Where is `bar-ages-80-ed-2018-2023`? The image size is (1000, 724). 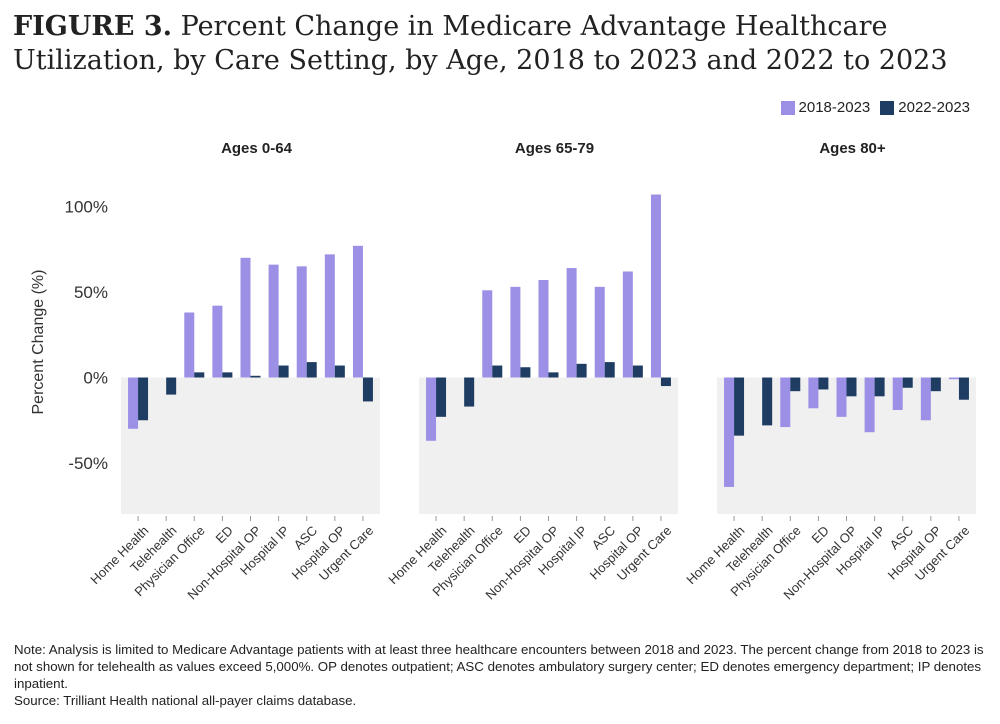 bar-ages-80-ed-2018-2023 is located at coordinates (813, 393).